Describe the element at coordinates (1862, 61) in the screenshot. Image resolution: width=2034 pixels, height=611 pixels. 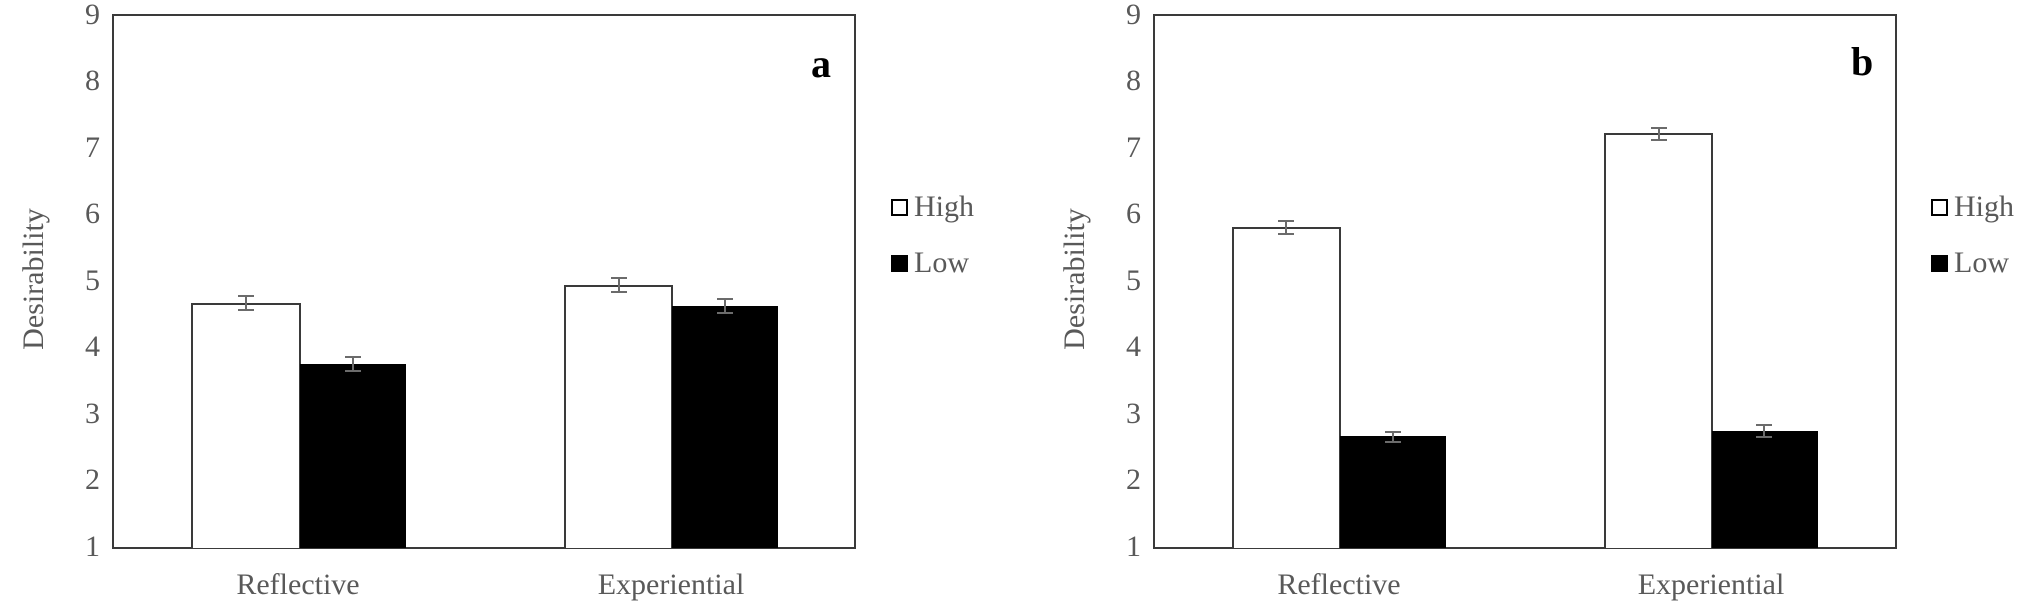
I see `panel-letter: b` at that location.